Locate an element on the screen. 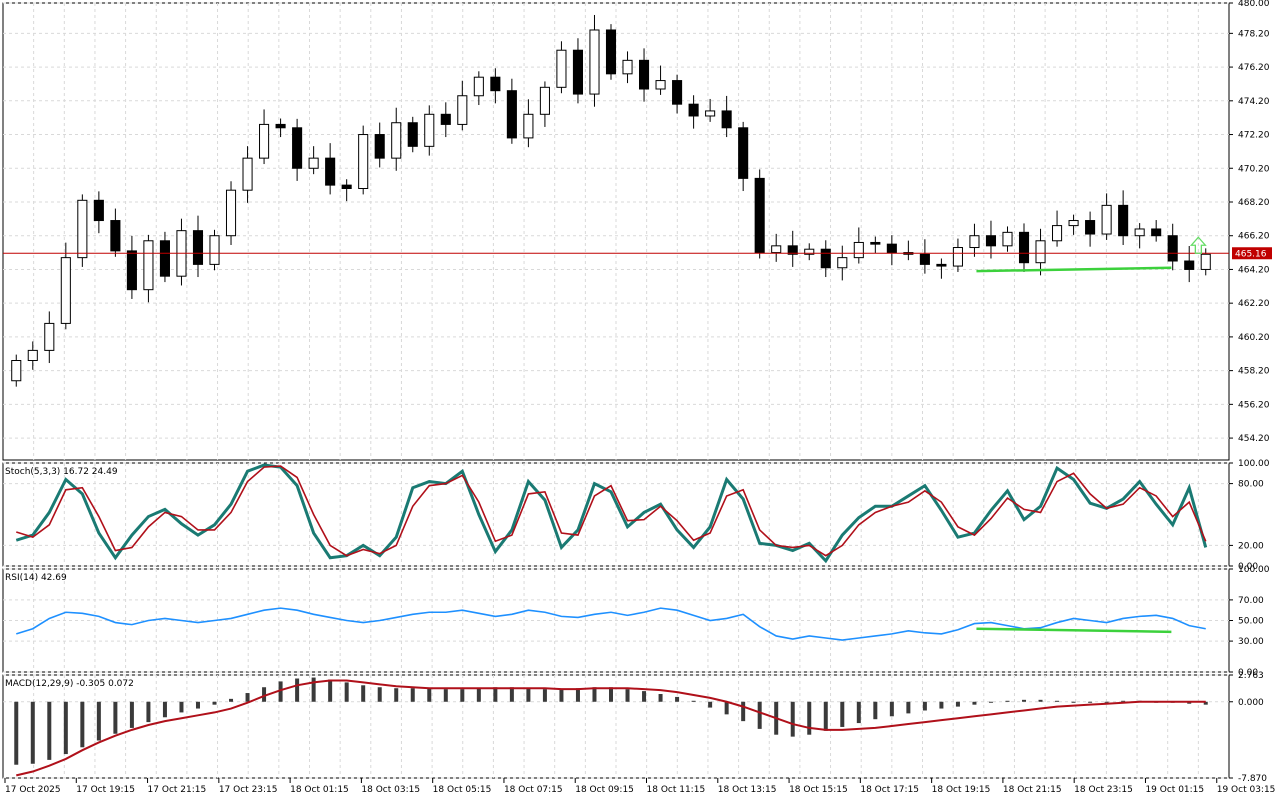 This screenshot has height=800, width=1280. macd-pane: 2.763 0.000 -7.870 is located at coordinates (634, 727).